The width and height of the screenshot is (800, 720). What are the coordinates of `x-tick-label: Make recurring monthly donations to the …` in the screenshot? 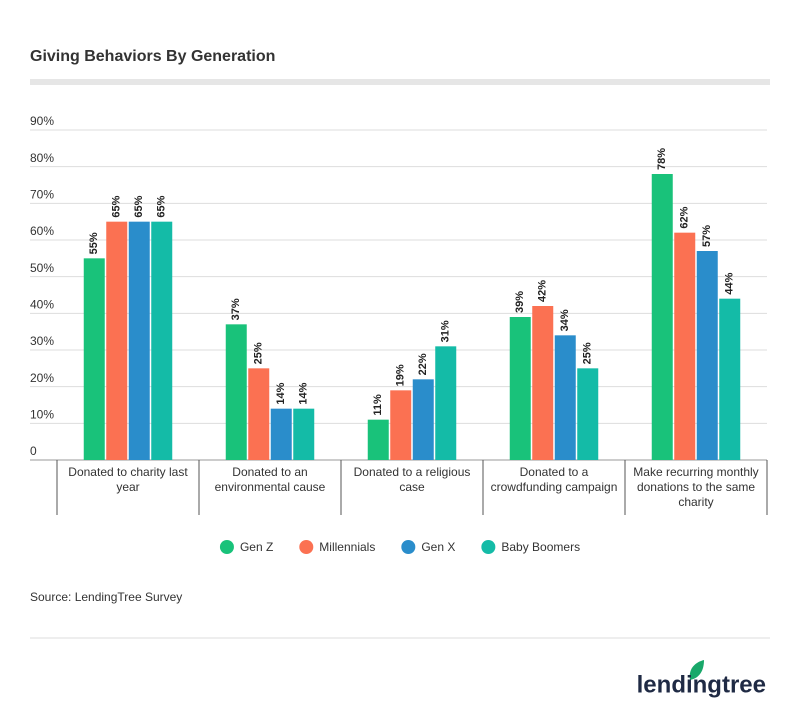 It's located at (696, 487).